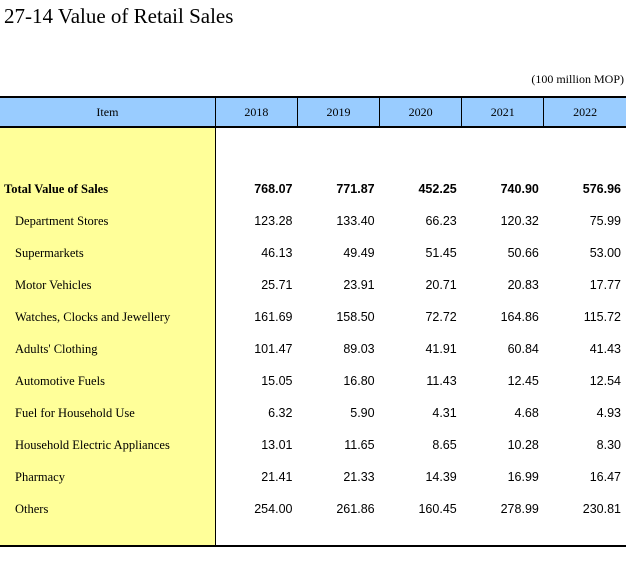 This screenshot has height=574, width=626. I want to click on cell-value: 75.99, so click(605, 221).